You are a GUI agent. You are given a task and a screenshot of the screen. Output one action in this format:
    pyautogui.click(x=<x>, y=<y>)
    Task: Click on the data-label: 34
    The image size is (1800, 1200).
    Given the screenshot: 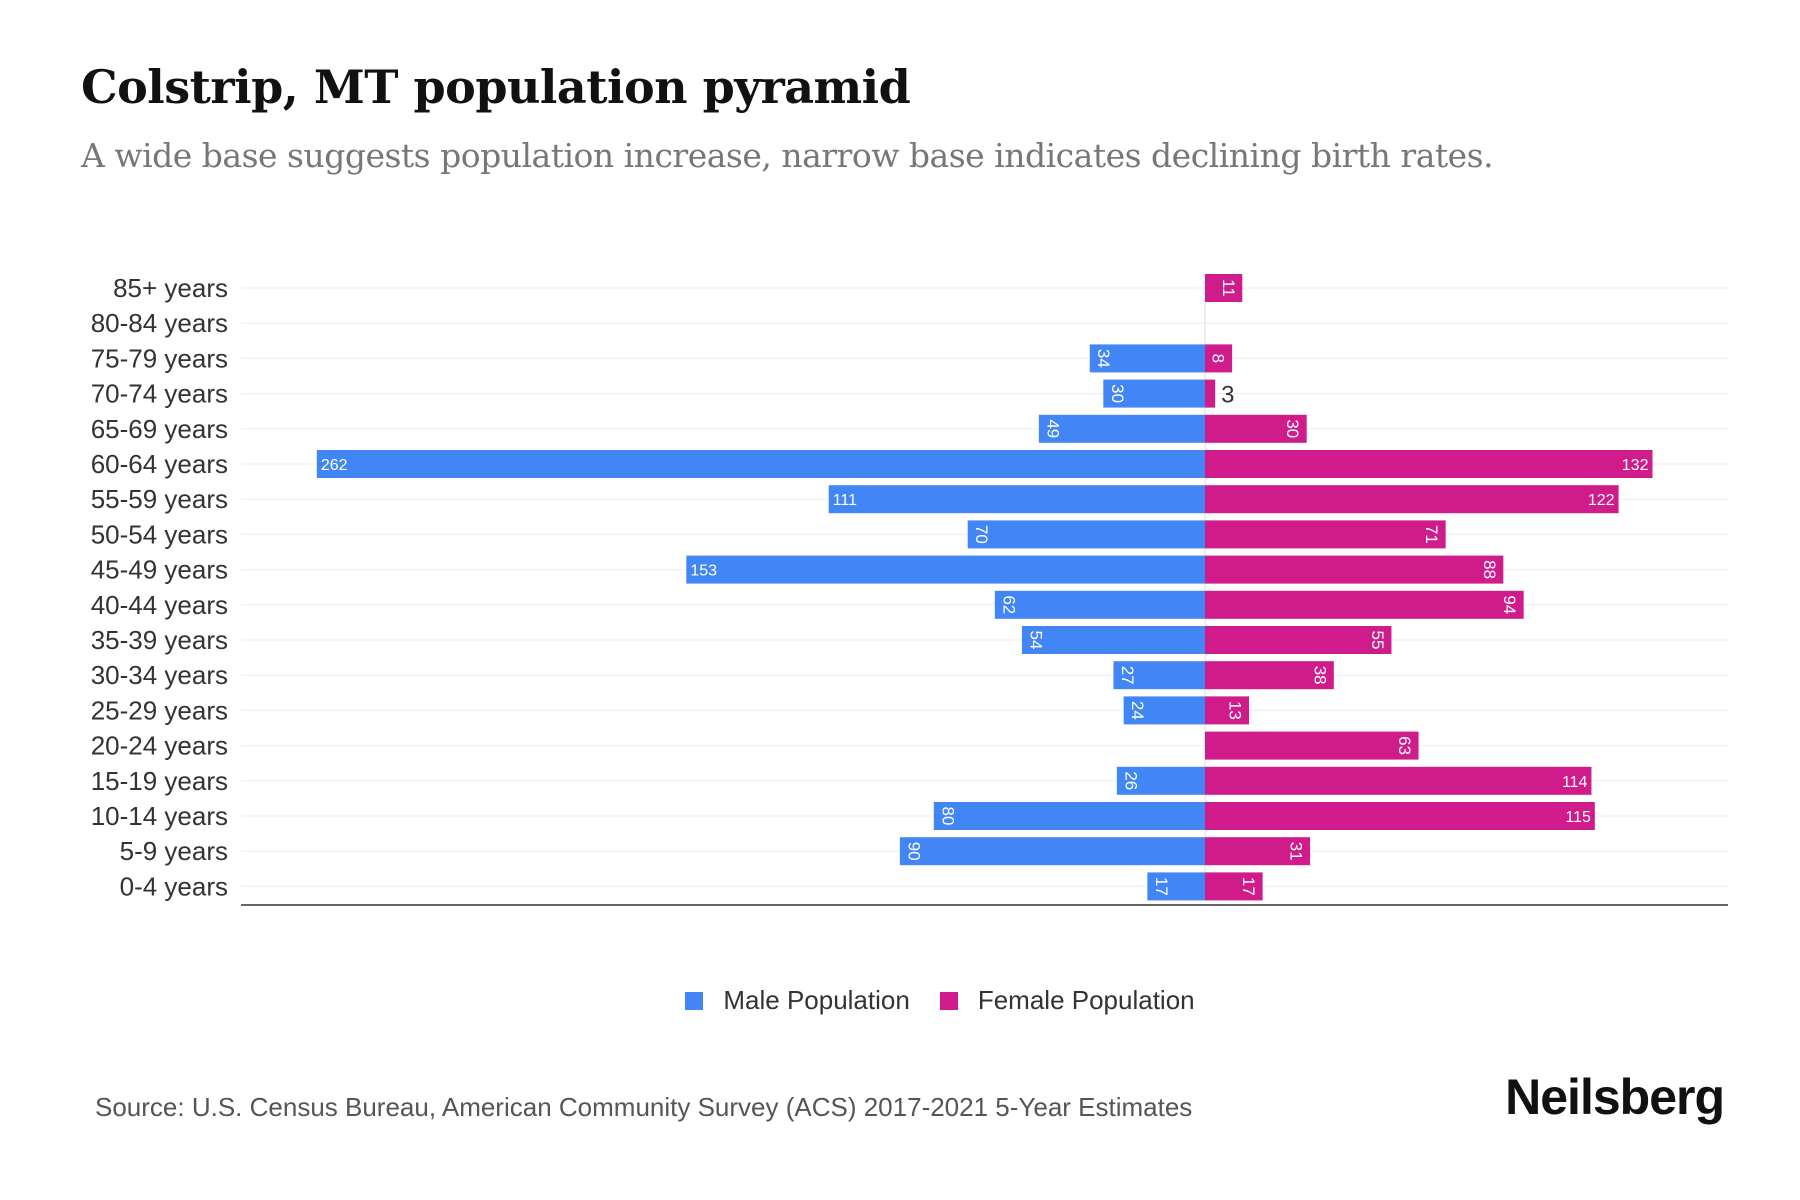 What is the action you would take?
    pyautogui.click(x=1103, y=358)
    